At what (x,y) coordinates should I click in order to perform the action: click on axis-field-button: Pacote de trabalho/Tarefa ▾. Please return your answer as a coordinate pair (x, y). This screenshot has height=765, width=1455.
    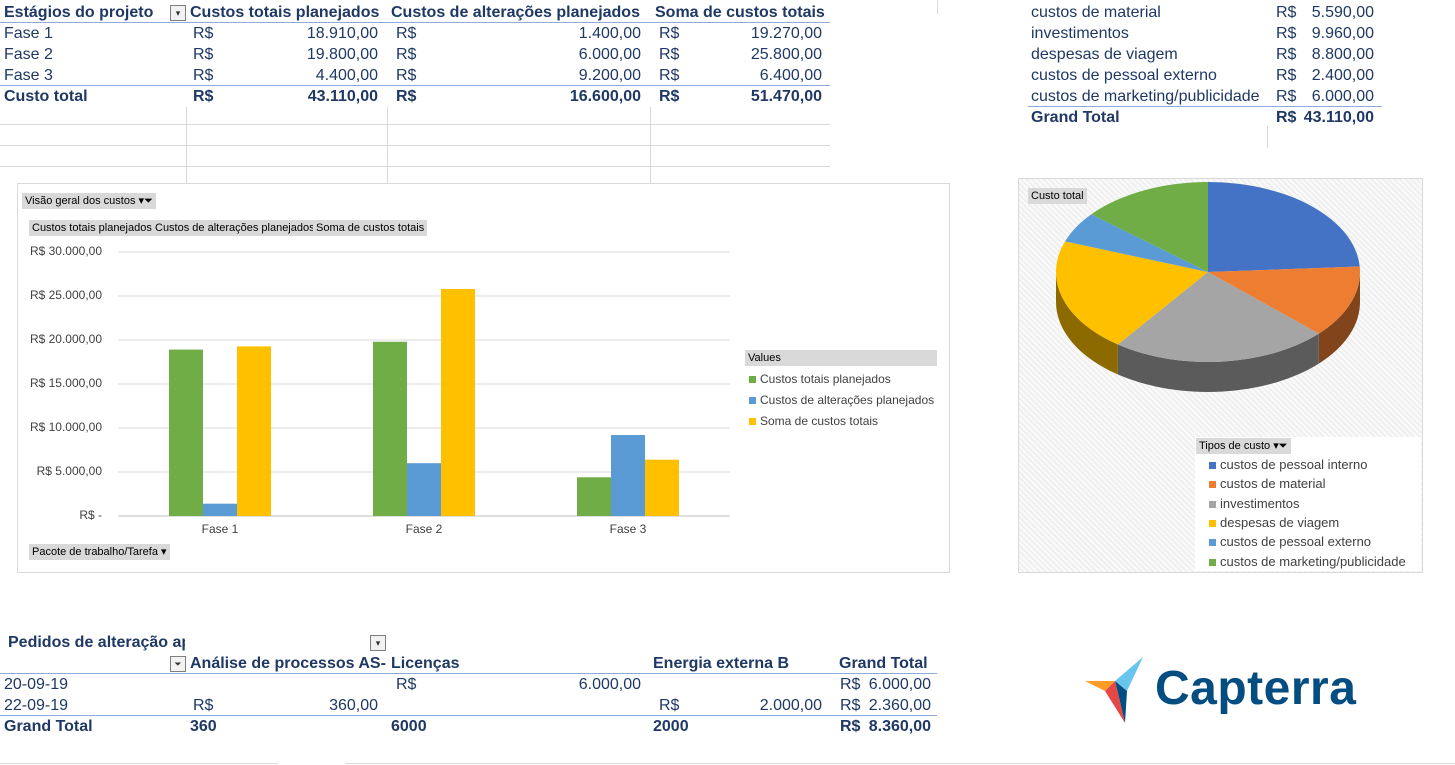
    Looking at the image, I should click on (99, 552).